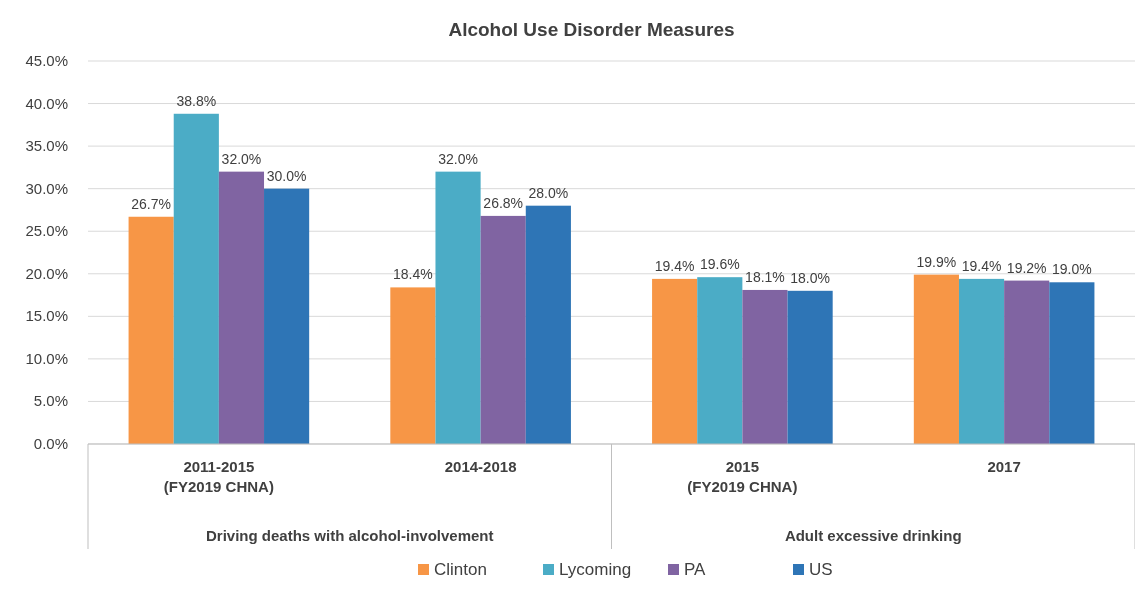 The image size is (1143, 594). Describe the element at coordinates (46, 231) in the screenshot. I see `y-tick-label: 25.0%` at that location.